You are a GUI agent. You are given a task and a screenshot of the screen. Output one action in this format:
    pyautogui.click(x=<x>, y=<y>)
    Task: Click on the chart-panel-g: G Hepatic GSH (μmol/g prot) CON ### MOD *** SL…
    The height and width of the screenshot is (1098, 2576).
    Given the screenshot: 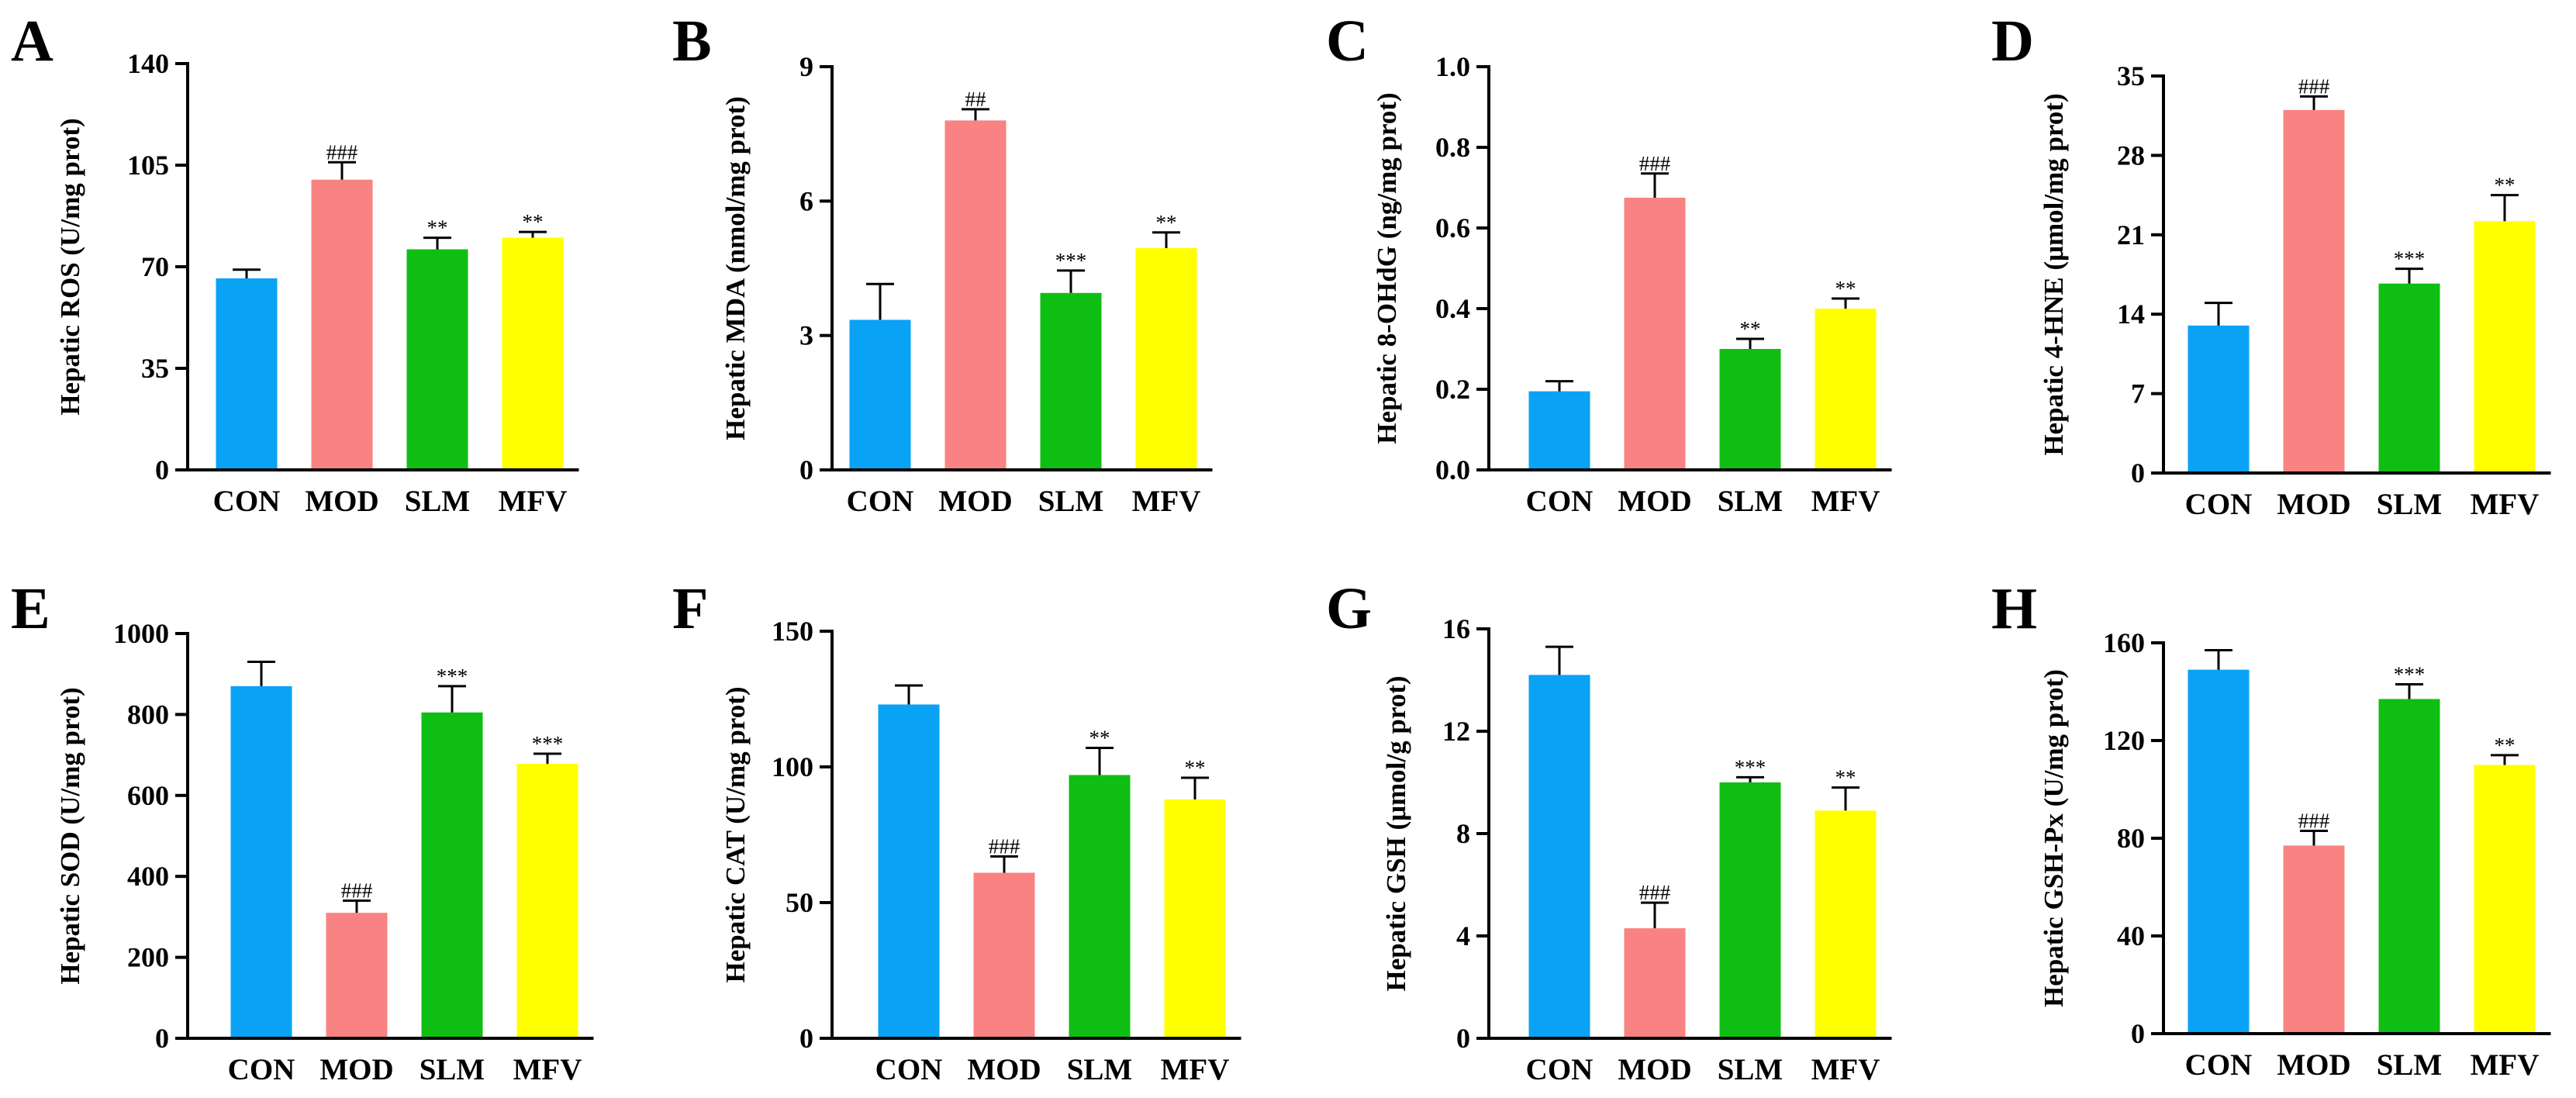 What is the action you would take?
    pyautogui.click(x=1609, y=831)
    